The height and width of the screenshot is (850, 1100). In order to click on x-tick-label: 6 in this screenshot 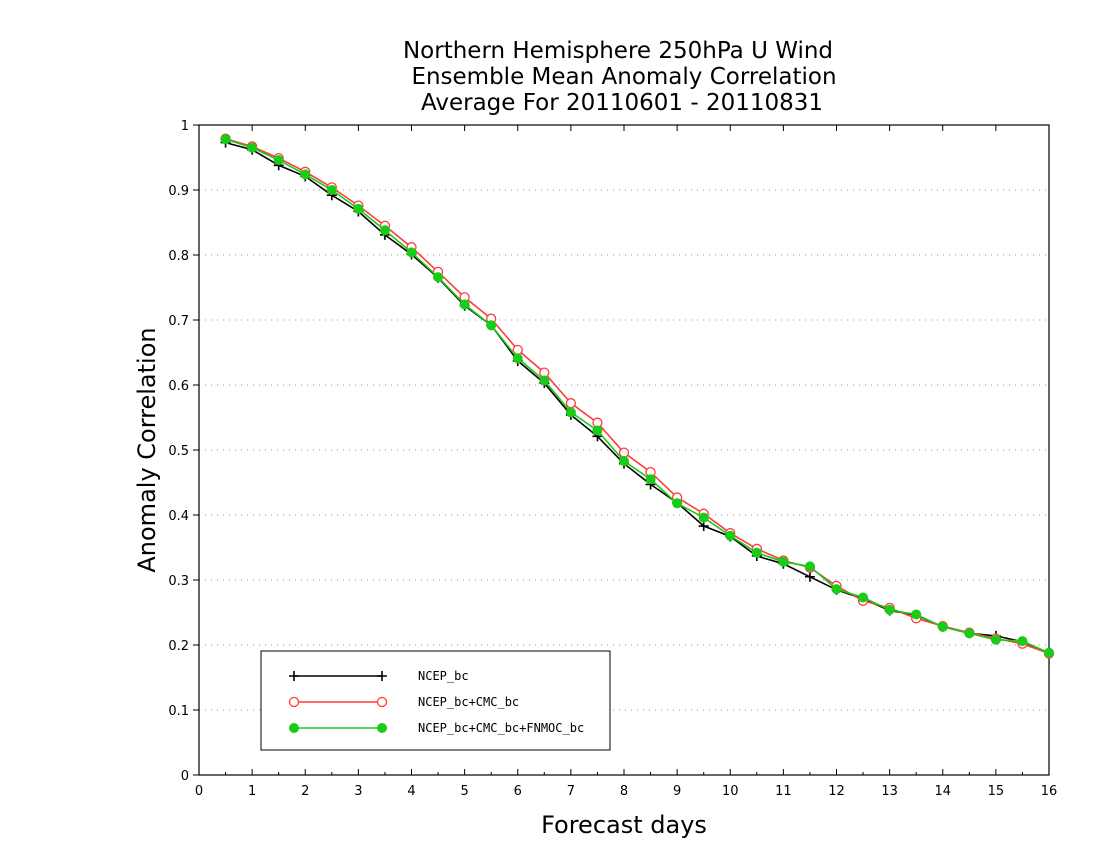, I will do `click(518, 791)`.